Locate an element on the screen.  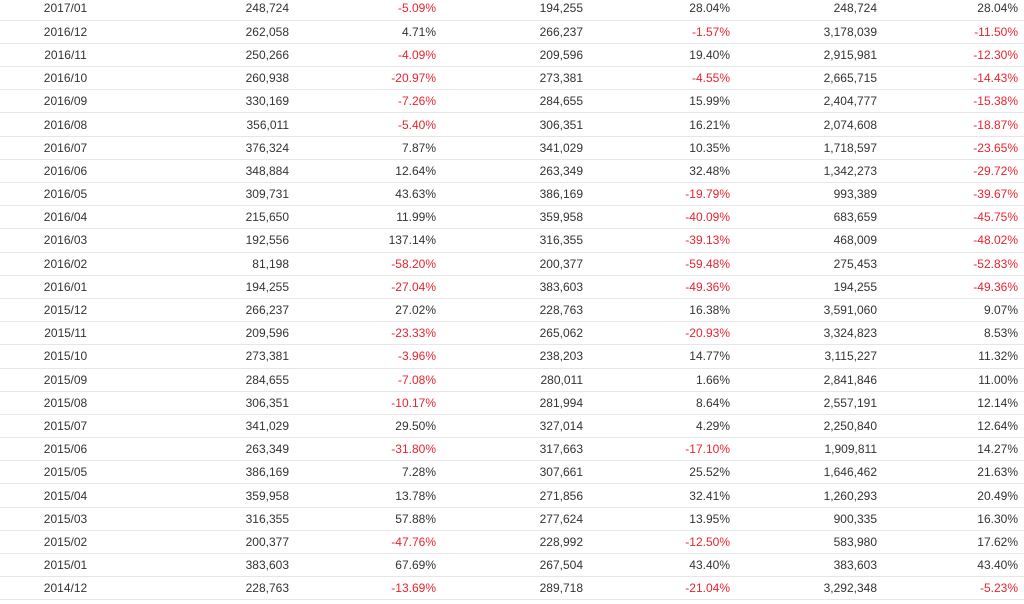
cumulative-value-cell: 248,724 is located at coordinates (809, 10).